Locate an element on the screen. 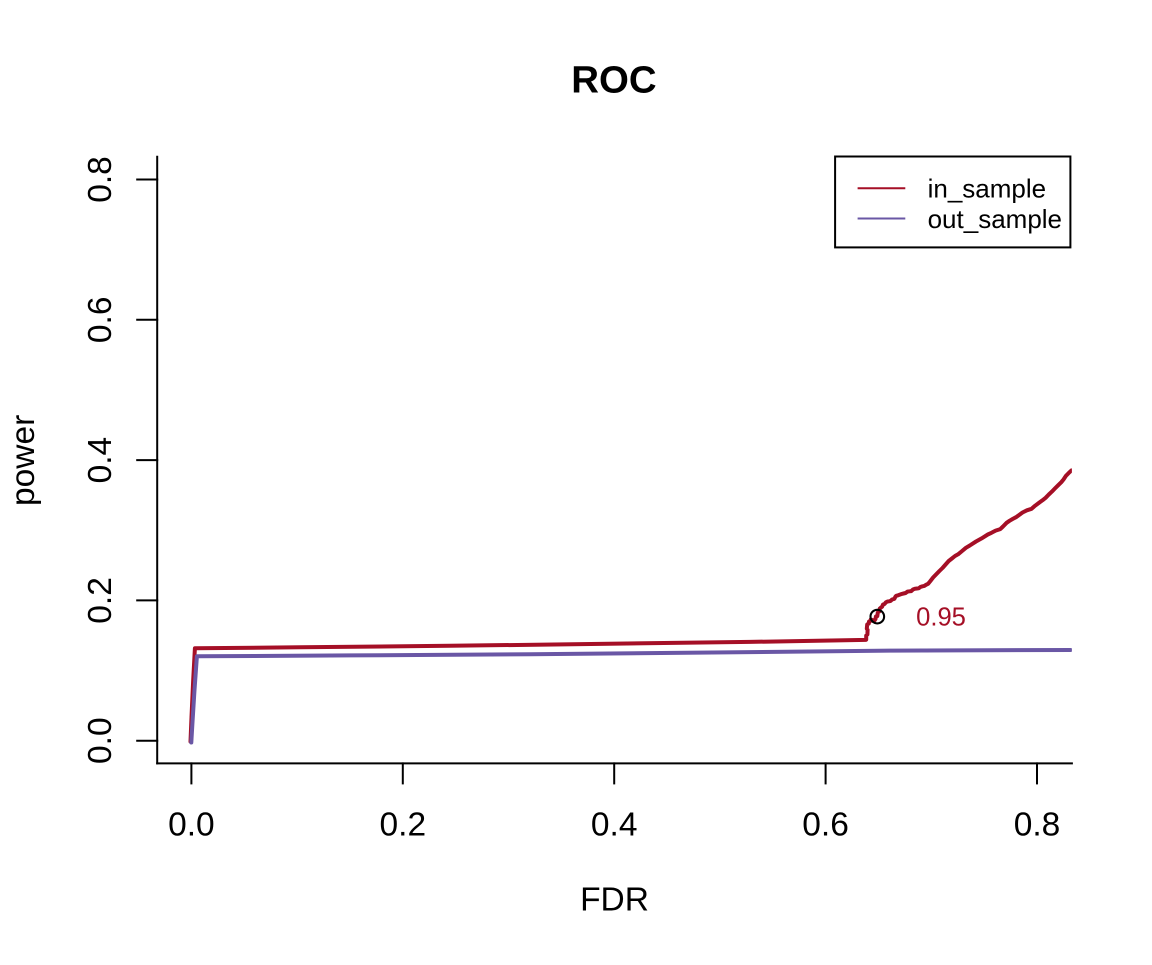  svg-text: FDR is located at coordinates (614, 899).